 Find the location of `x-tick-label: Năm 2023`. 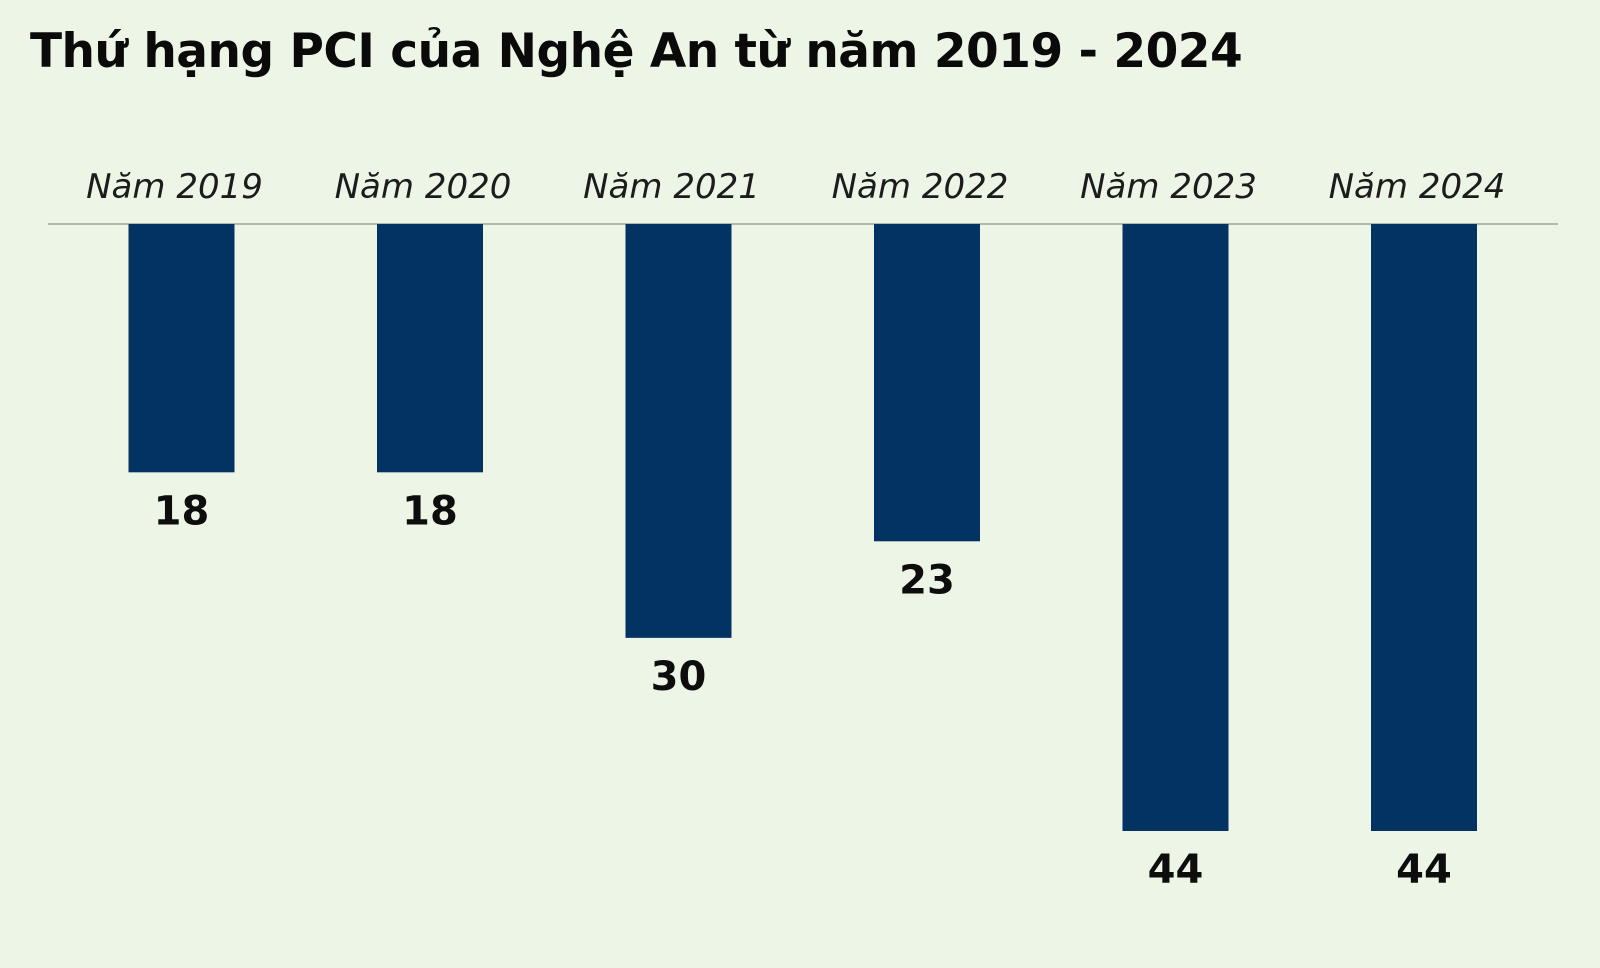

x-tick-label: Năm 2023 is located at coordinates (1168, 187).